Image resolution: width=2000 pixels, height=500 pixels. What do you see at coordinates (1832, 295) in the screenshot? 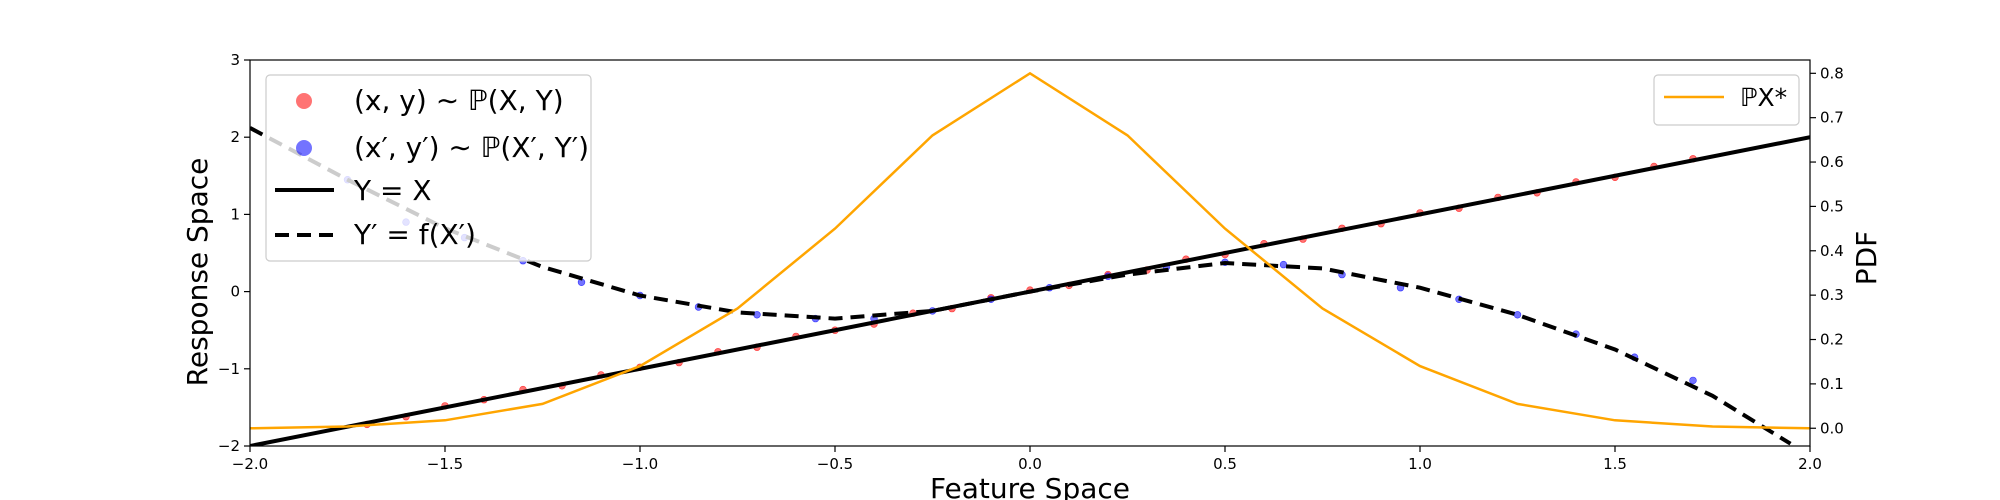
I see `y2-tick-label: 0.3` at bounding box center [1832, 295].